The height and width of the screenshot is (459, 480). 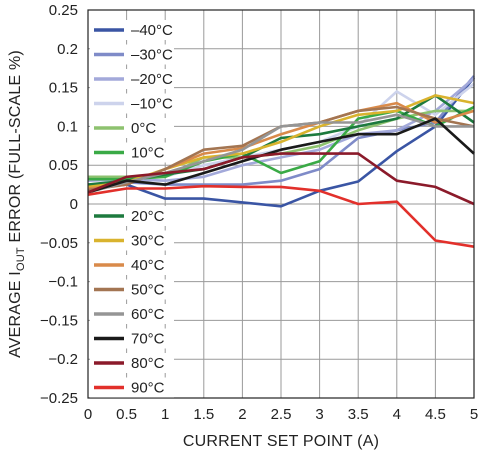 What do you see at coordinates (148, 363) in the screenshot?
I see `legend-label-12: 80°C` at bounding box center [148, 363].